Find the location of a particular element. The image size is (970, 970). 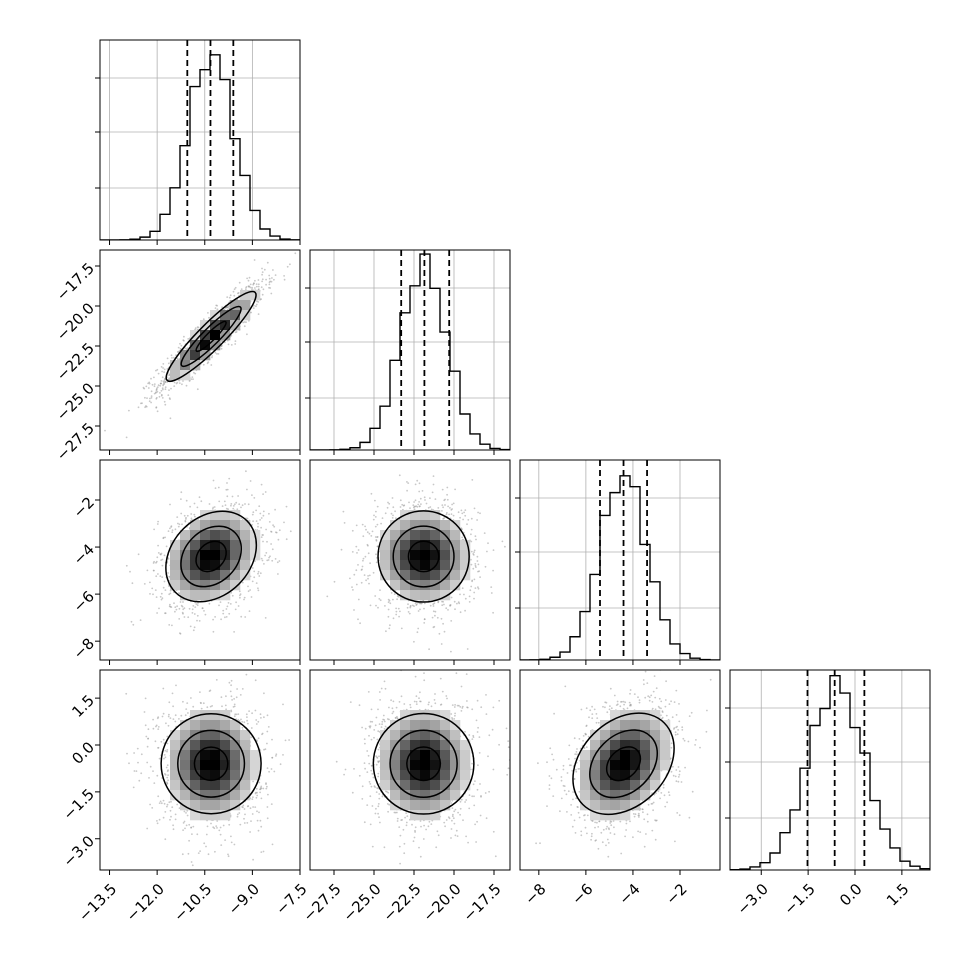

contour-line is located at coordinates (211, 336).